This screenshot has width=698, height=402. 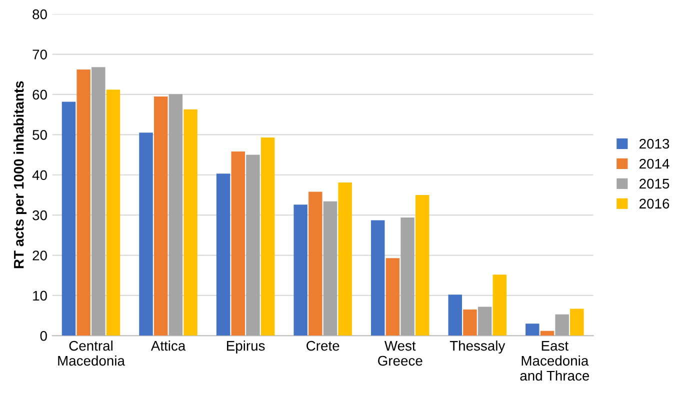 What do you see at coordinates (39, 135) in the screenshot?
I see `y-tick-label: 50` at bounding box center [39, 135].